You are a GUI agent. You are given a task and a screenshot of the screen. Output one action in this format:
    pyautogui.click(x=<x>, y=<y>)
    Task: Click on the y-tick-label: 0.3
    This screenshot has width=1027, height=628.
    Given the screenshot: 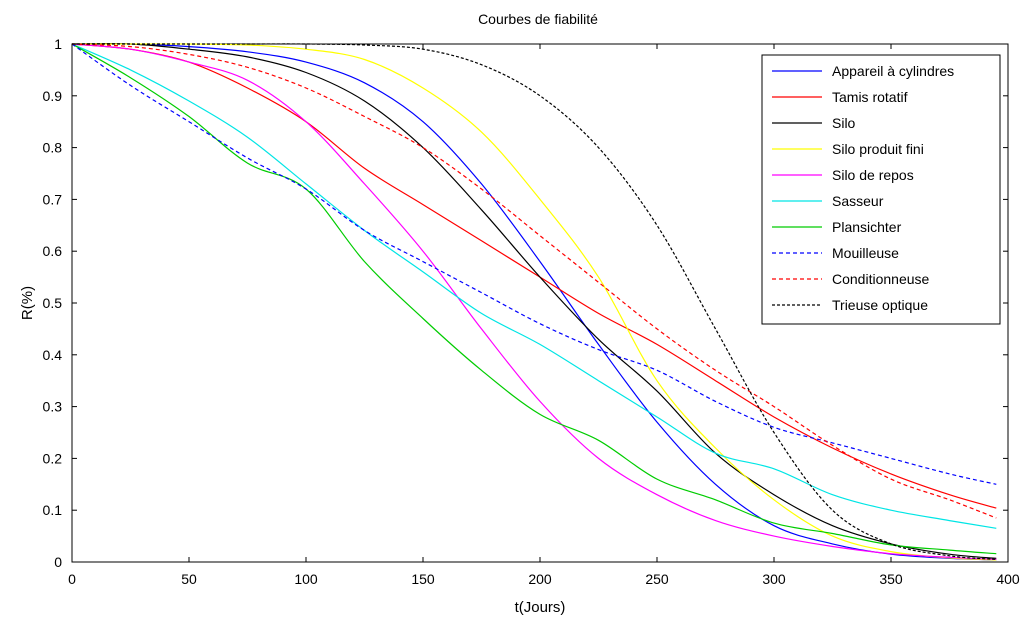 What is the action you would take?
    pyautogui.click(x=53, y=407)
    